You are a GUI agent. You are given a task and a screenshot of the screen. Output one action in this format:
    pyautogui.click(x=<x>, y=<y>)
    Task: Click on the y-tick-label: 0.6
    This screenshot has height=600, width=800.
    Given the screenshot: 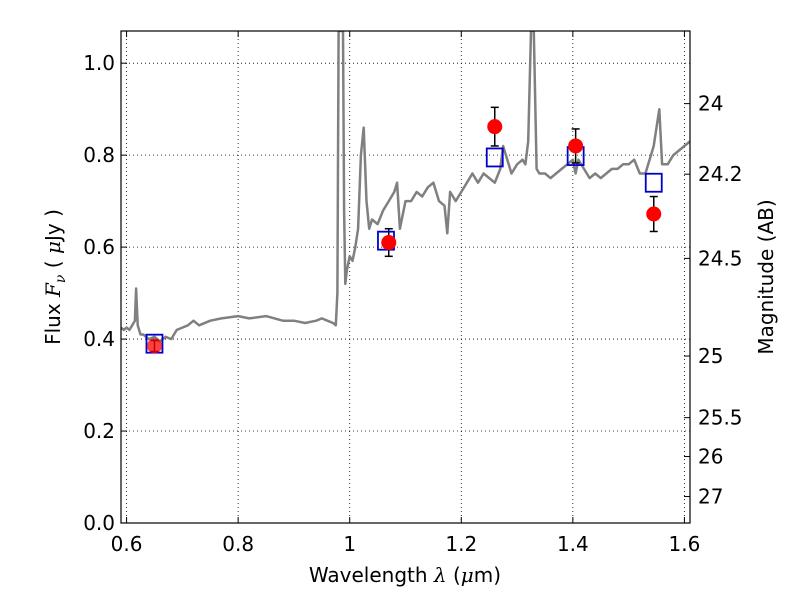 What is the action you would take?
    pyautogui.click(x=99, y=247)
    